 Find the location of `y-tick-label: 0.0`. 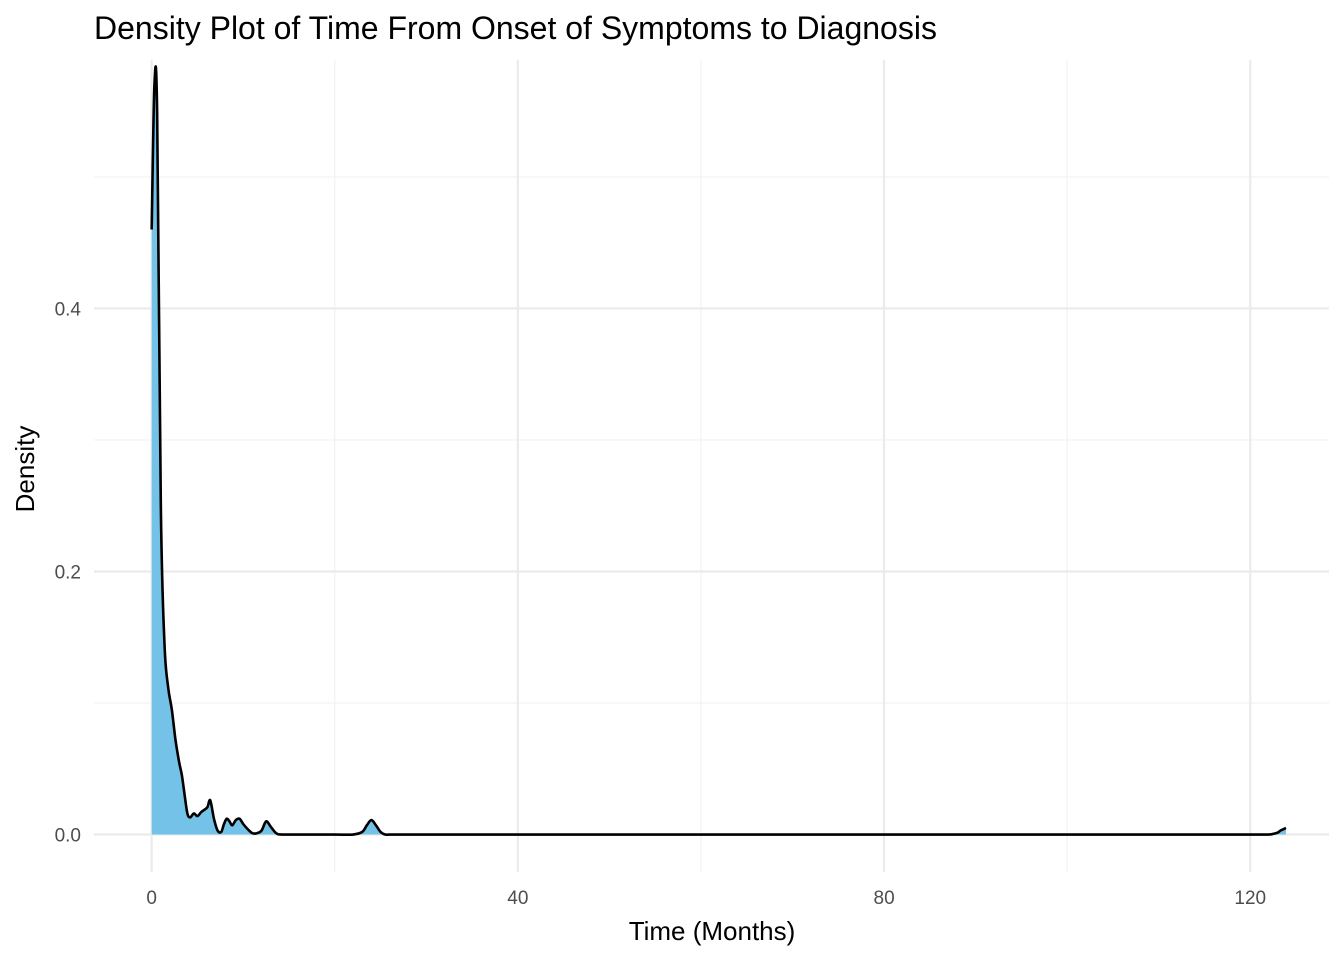

y-tick-label: 0.0 is located at coordinates (68, 836).